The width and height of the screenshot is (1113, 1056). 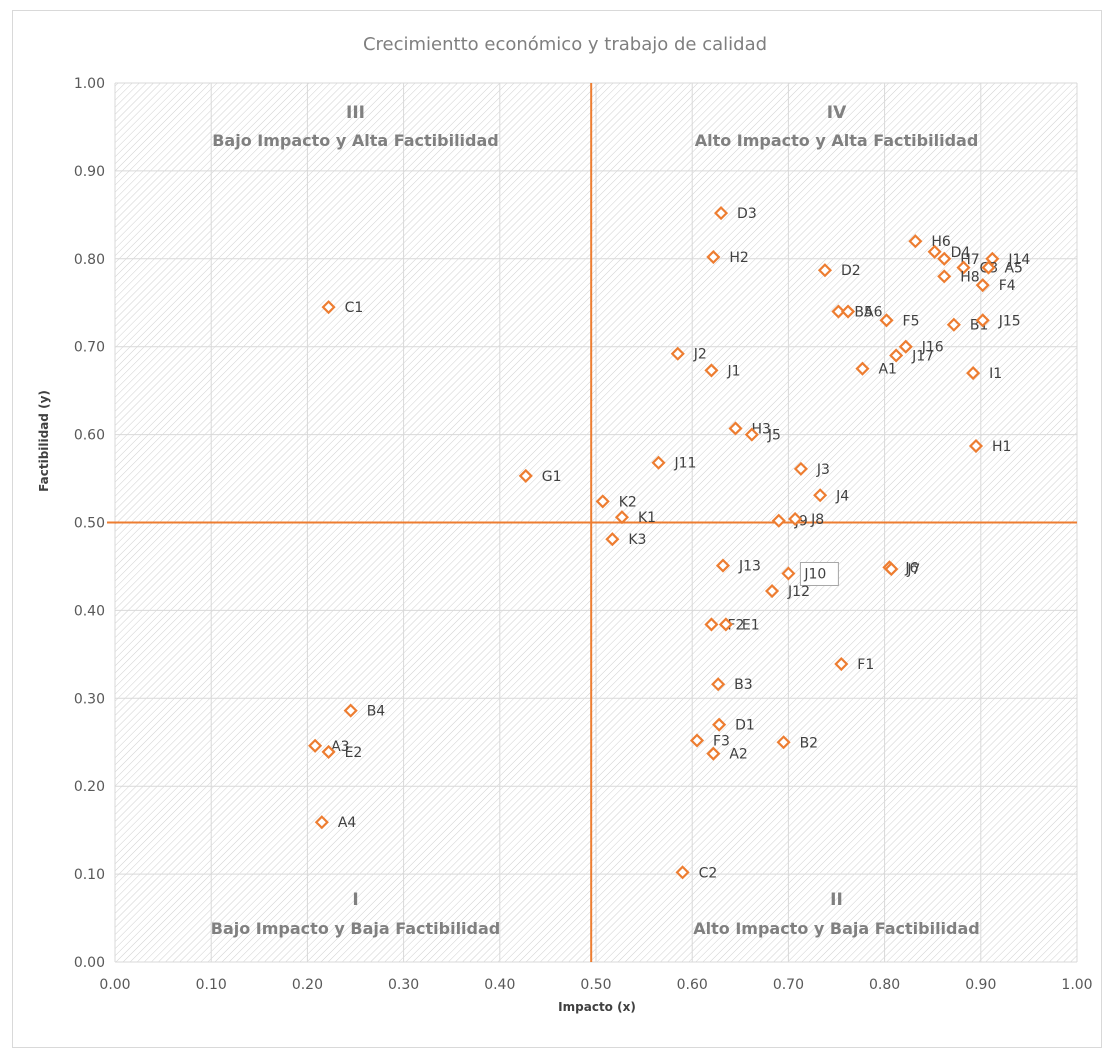 What do you see at coordinates (817, 520) in the screenshot?
I see `data-point-label: J8` at bounding box center [817, 520].